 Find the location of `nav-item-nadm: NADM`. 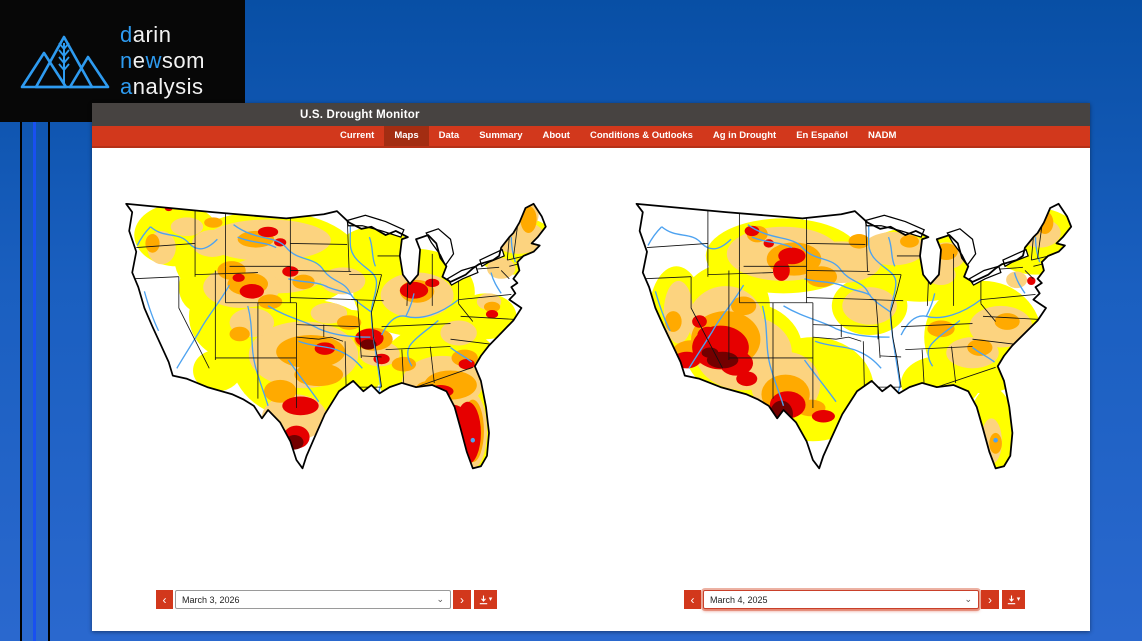

nav-item-nadm: NADM is located at coordinates (882, 135).